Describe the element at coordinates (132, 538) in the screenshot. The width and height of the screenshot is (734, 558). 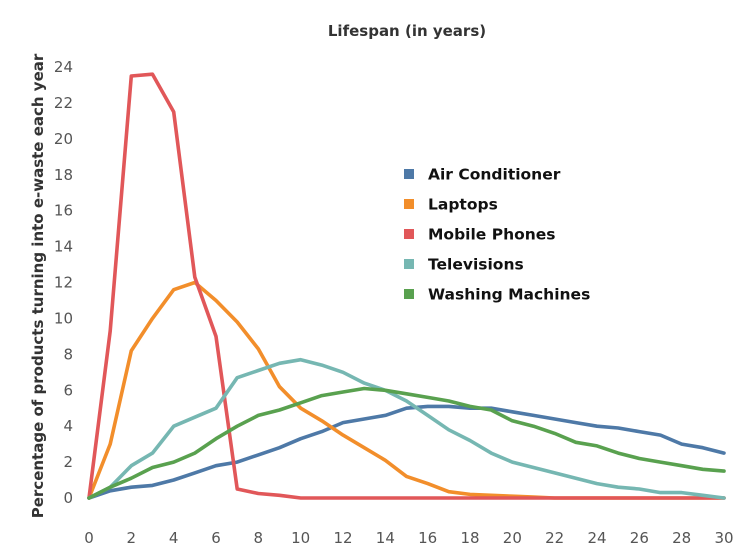
I see `x-tick-label: 2` at that location.